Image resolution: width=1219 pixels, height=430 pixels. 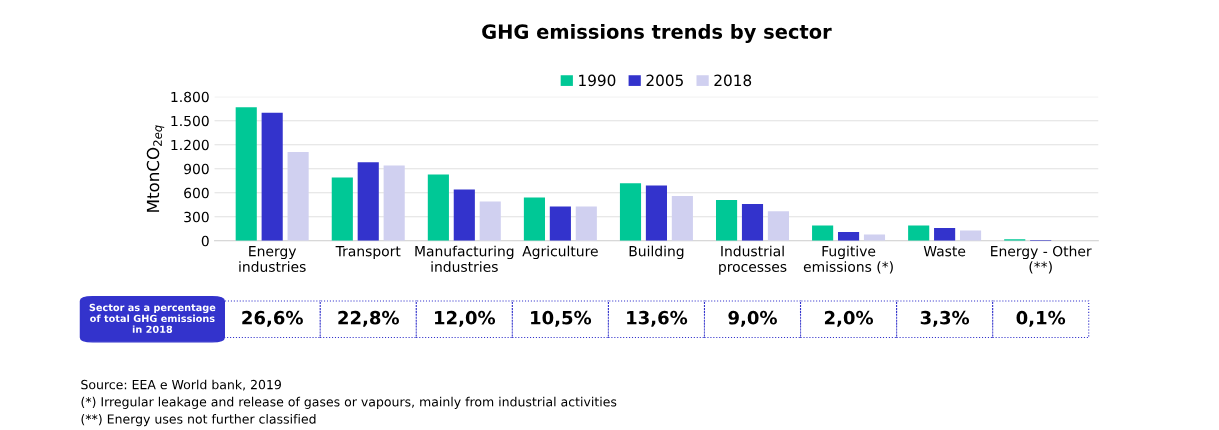 I want to click on x-tick-label: Agriculture, so click(x=560, y=252).